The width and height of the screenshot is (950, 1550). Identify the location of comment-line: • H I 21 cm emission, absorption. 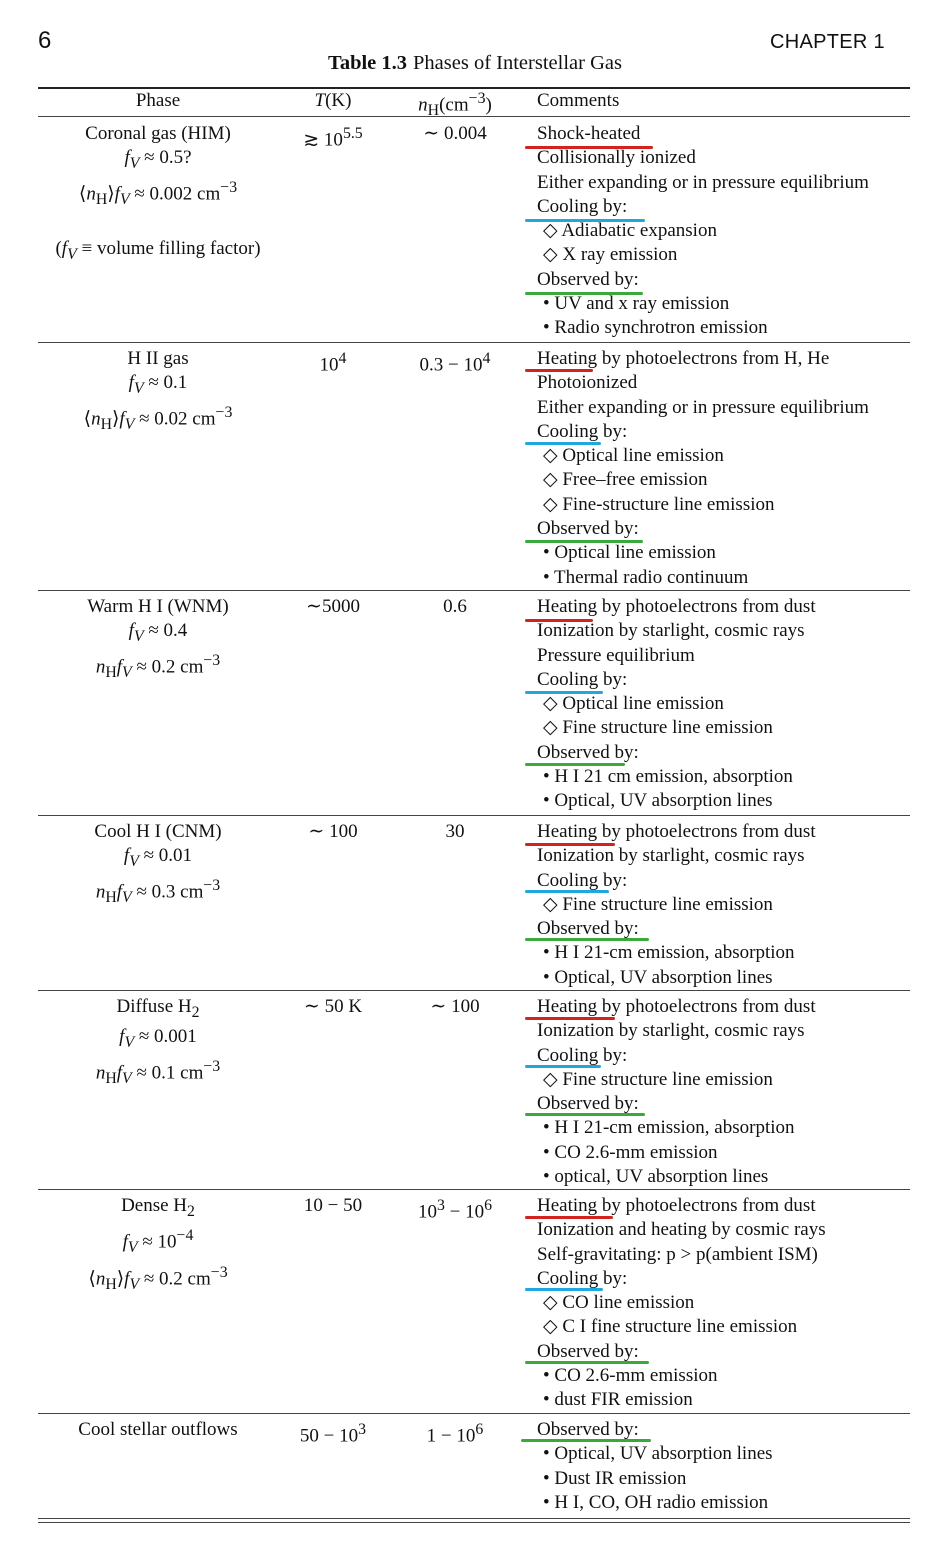
(668, 777).